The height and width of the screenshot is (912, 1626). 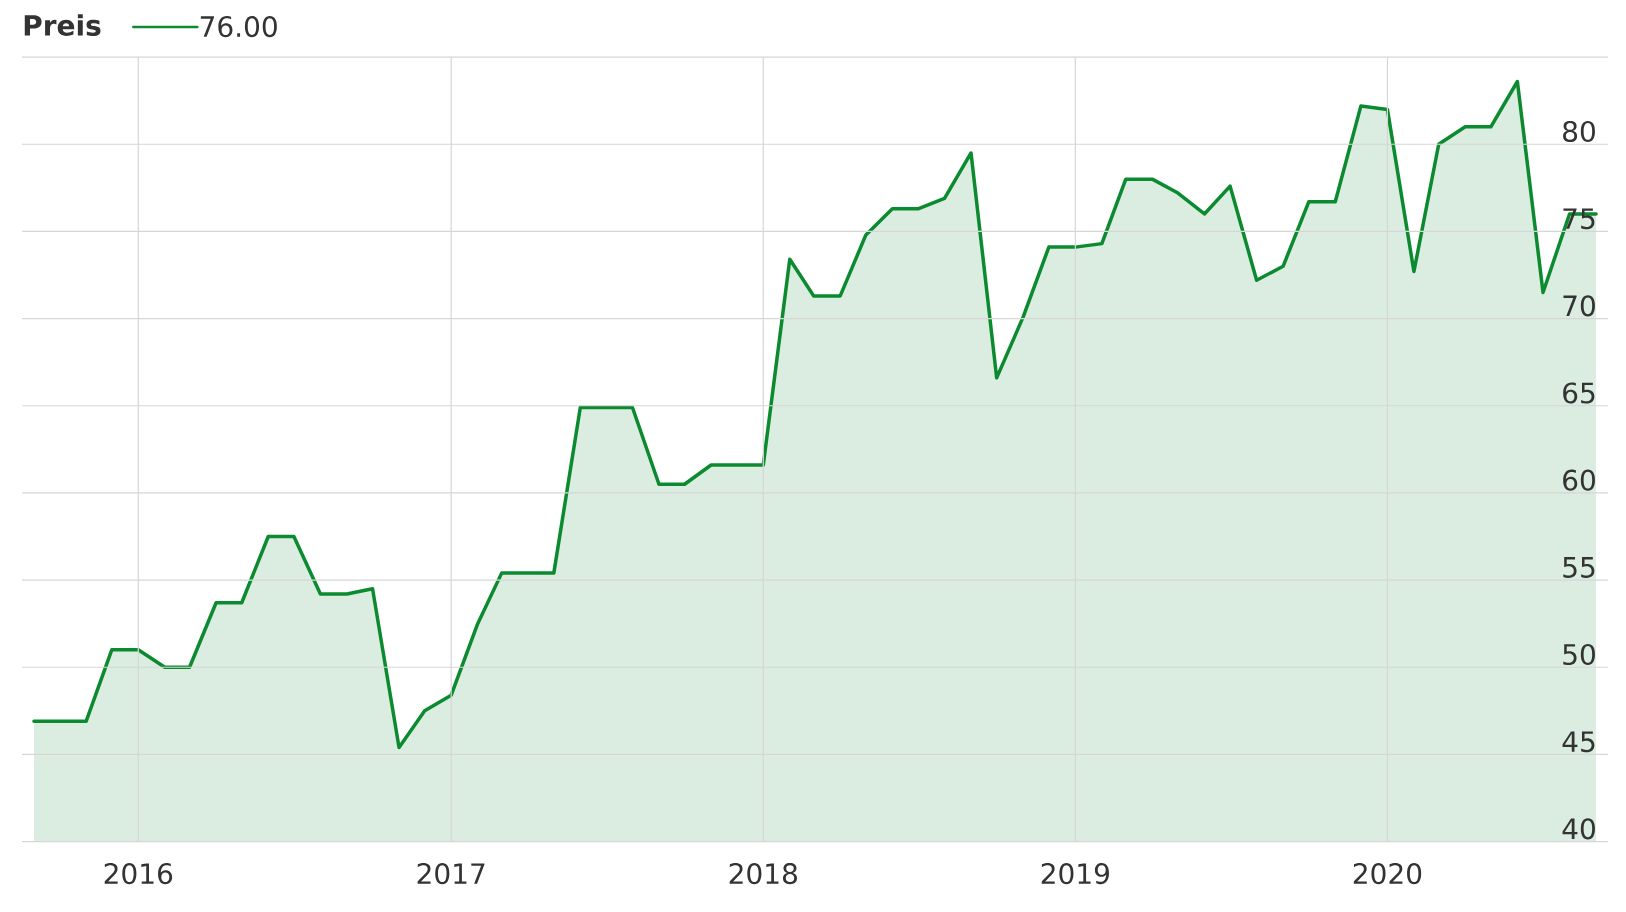 I want to click on x-tick-label: 2018, so click(x=763, y=874).